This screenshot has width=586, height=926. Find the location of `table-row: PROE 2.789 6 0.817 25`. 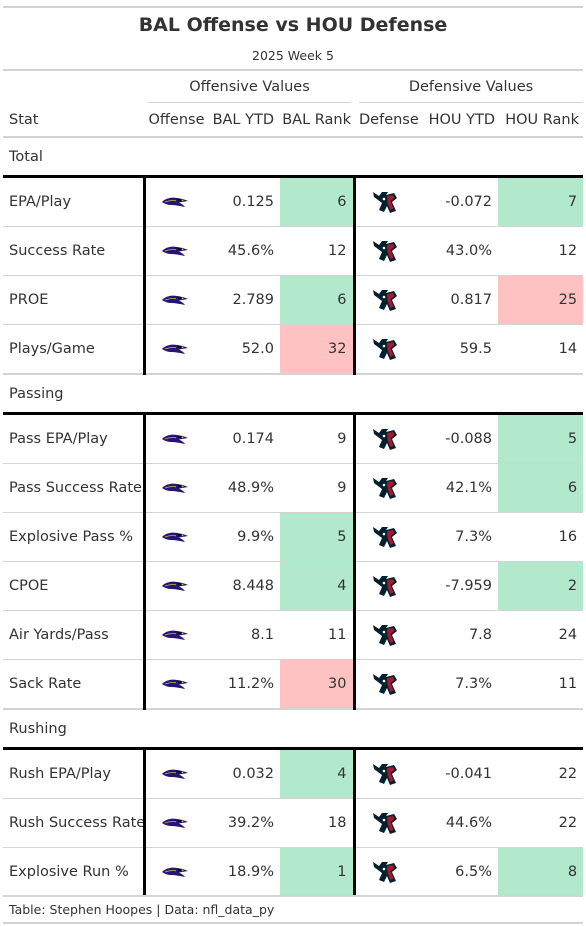

table-row: PROE 2.789 6 0.817 25 is located at coordinates (293, 300).